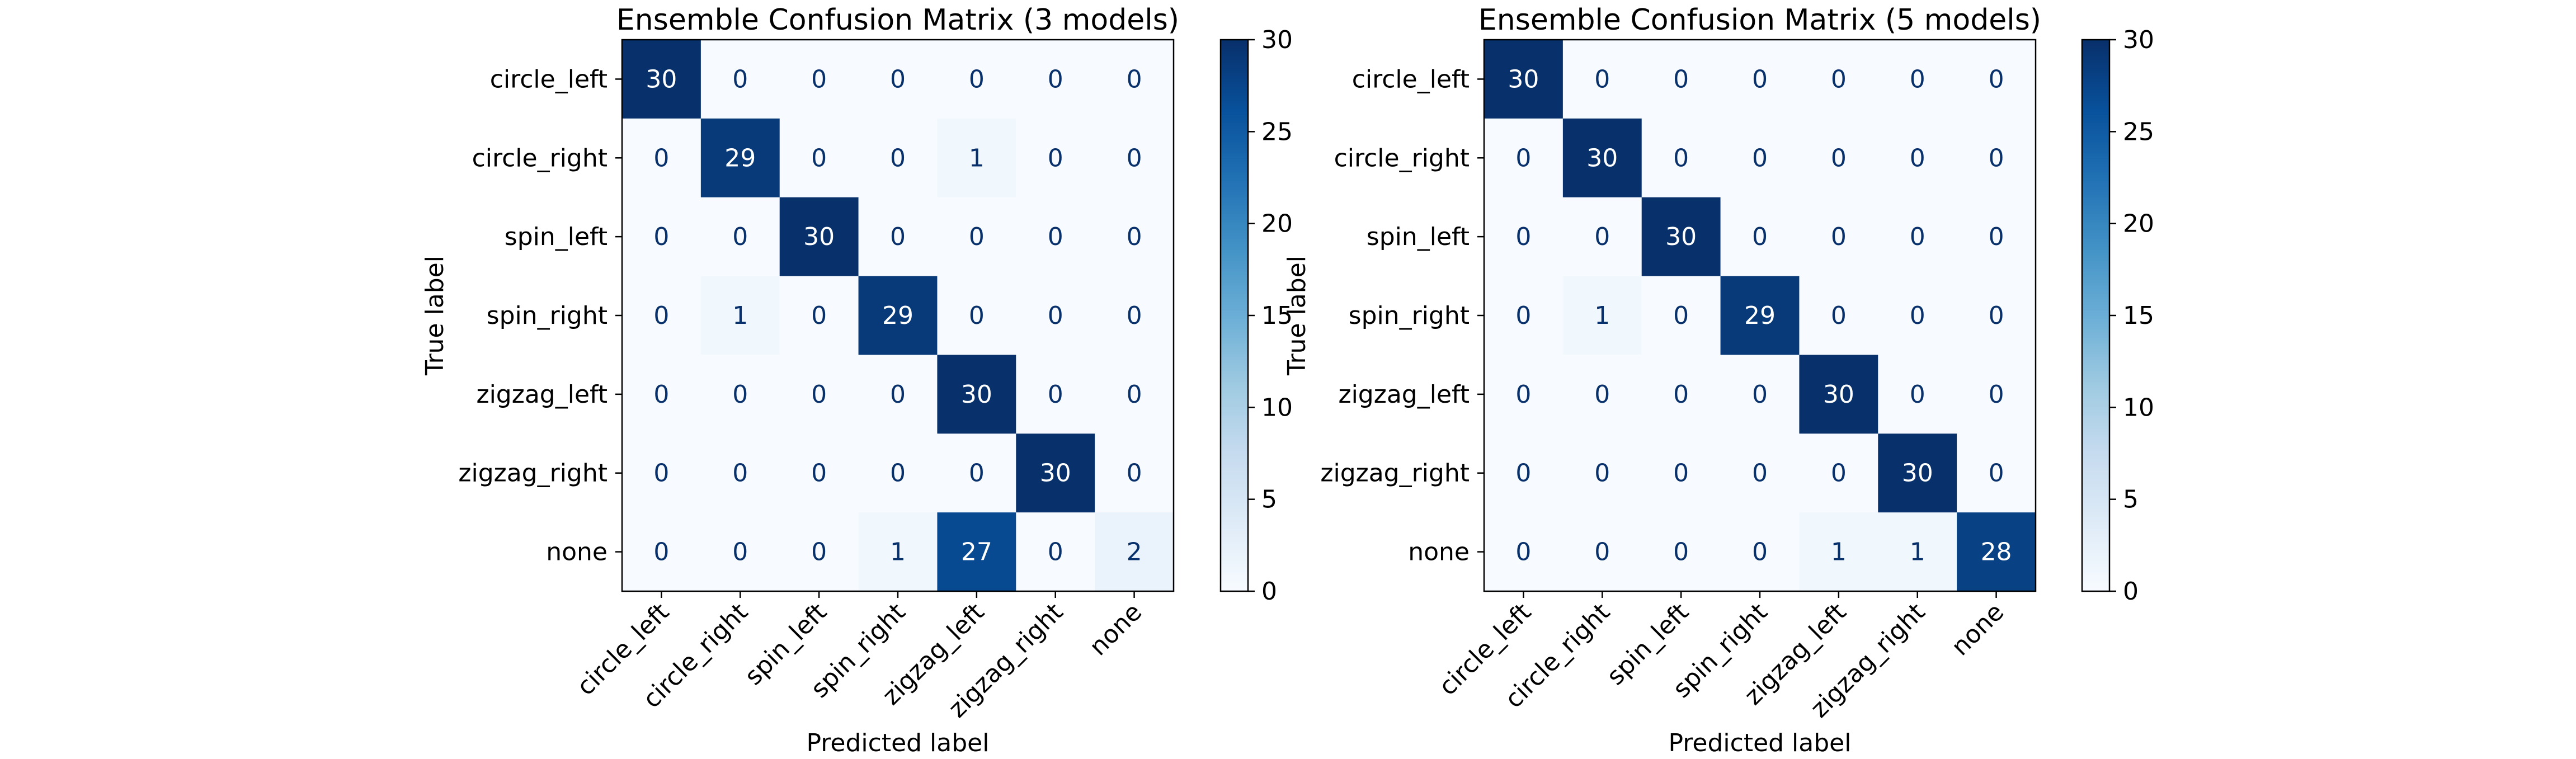  What do you see at coordinates (1760, 743) in the screenshot?
I see `x-axis-label: Predicted label` at bounding box center [1760, 743].